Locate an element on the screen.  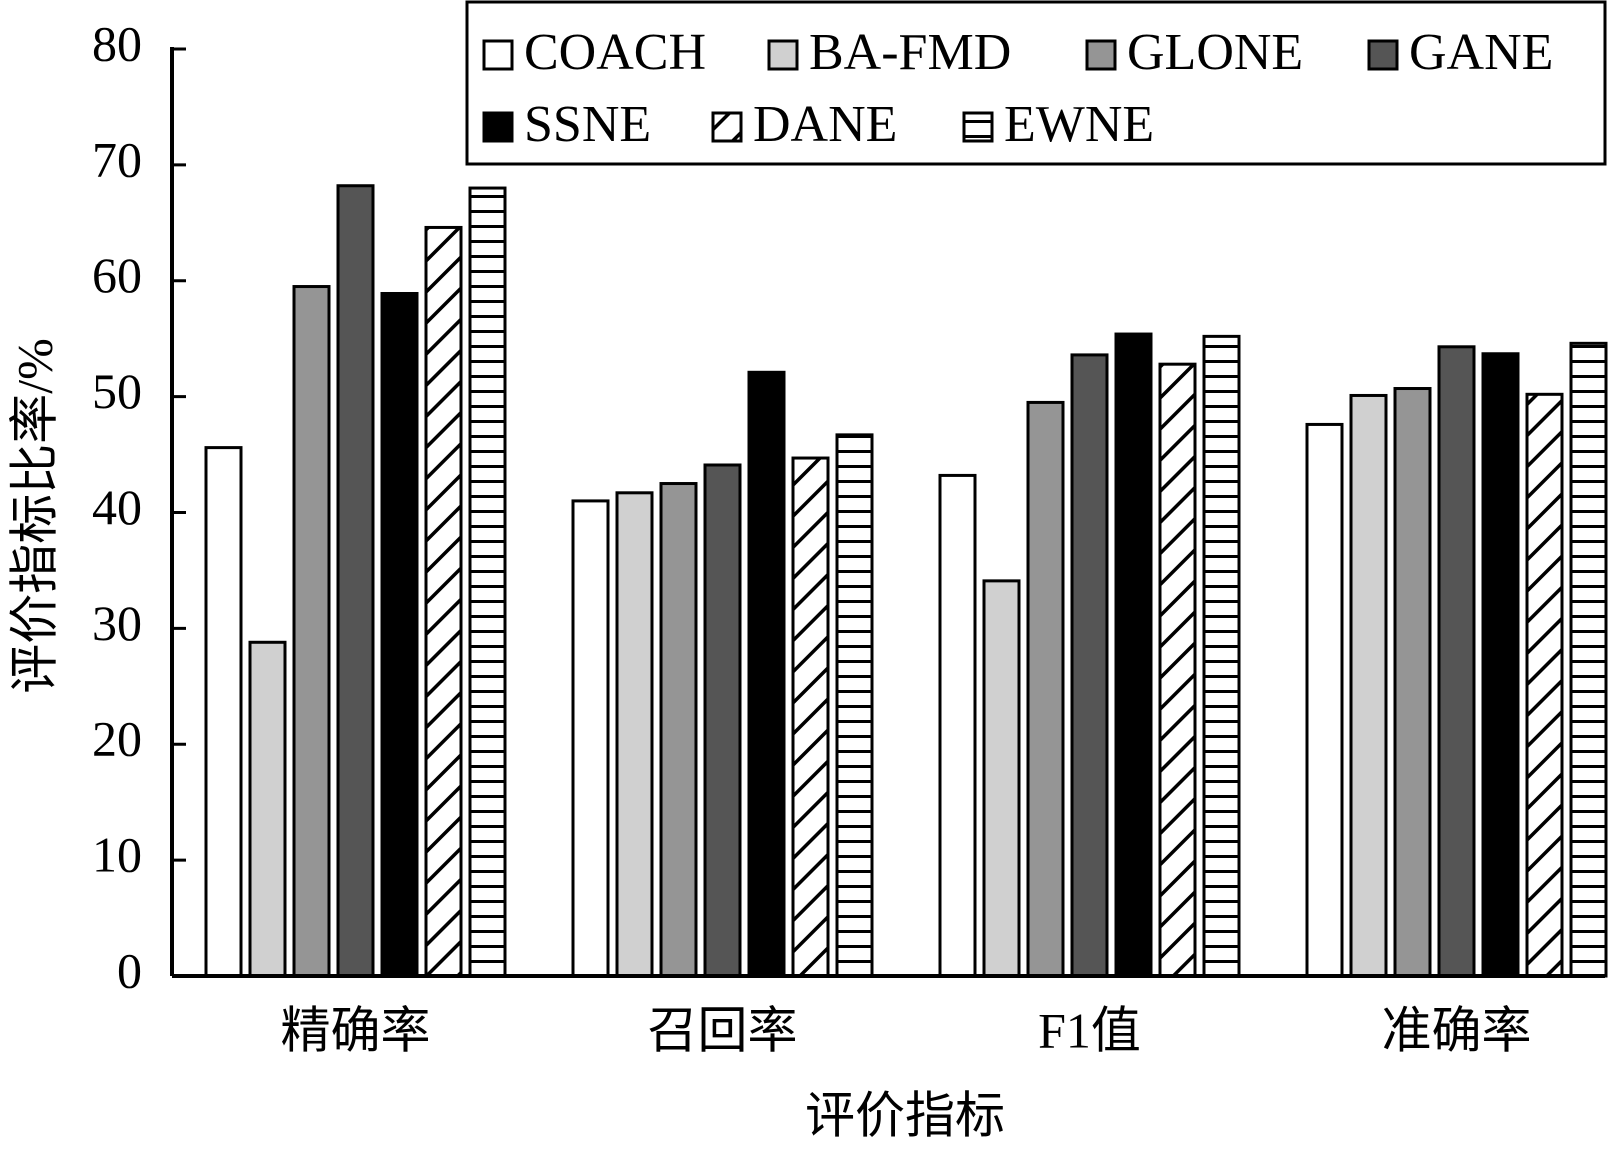
y-tick-label: 30 is located at coordinates (117, 623).